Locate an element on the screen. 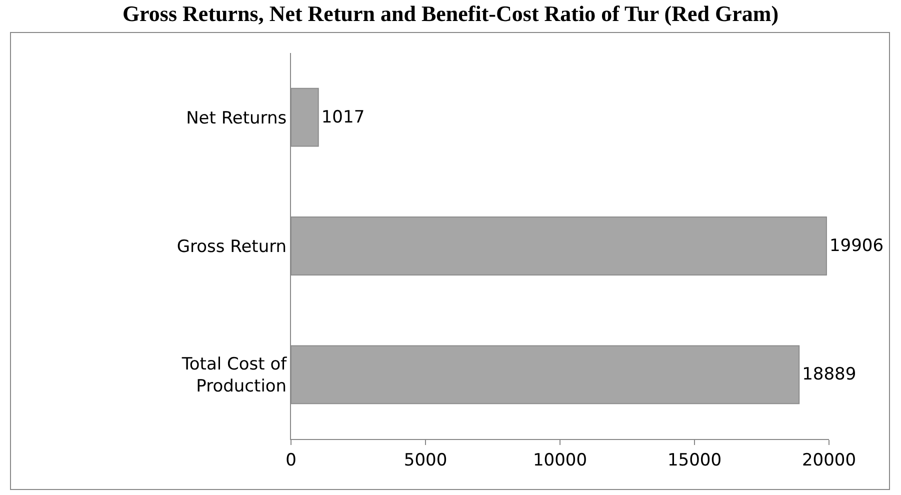 The width and height of the screenshot is (901, 495). x-tick-label: 15000 is located at coordinates (694, 460).